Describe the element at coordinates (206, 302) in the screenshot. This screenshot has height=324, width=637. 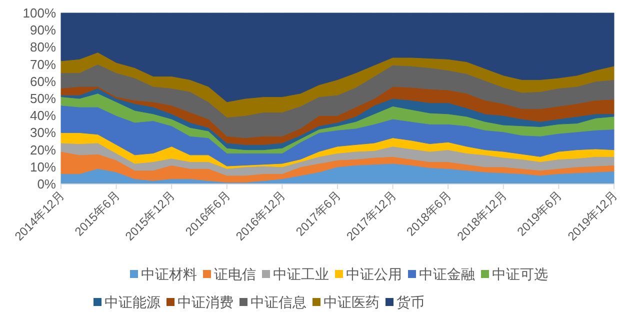
I see `legend-label: 中证消费` at that location.